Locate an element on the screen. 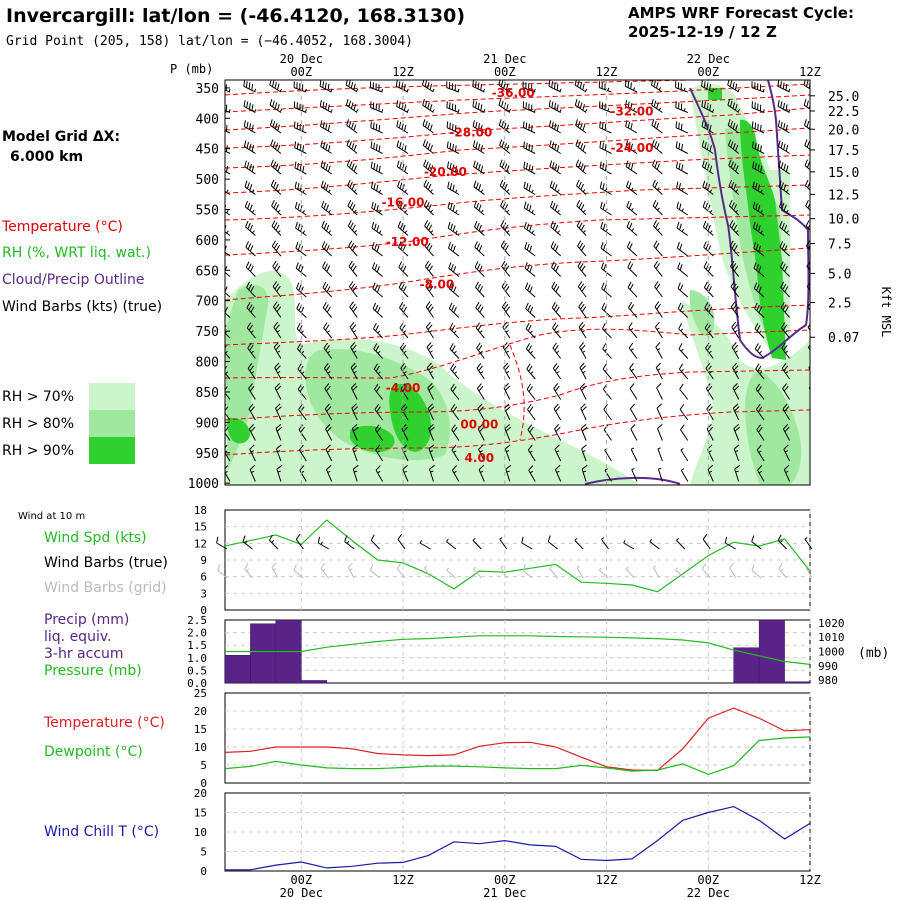 This screenshot has width=900, height=900. precip-bar is located at coordinates (797, 682).